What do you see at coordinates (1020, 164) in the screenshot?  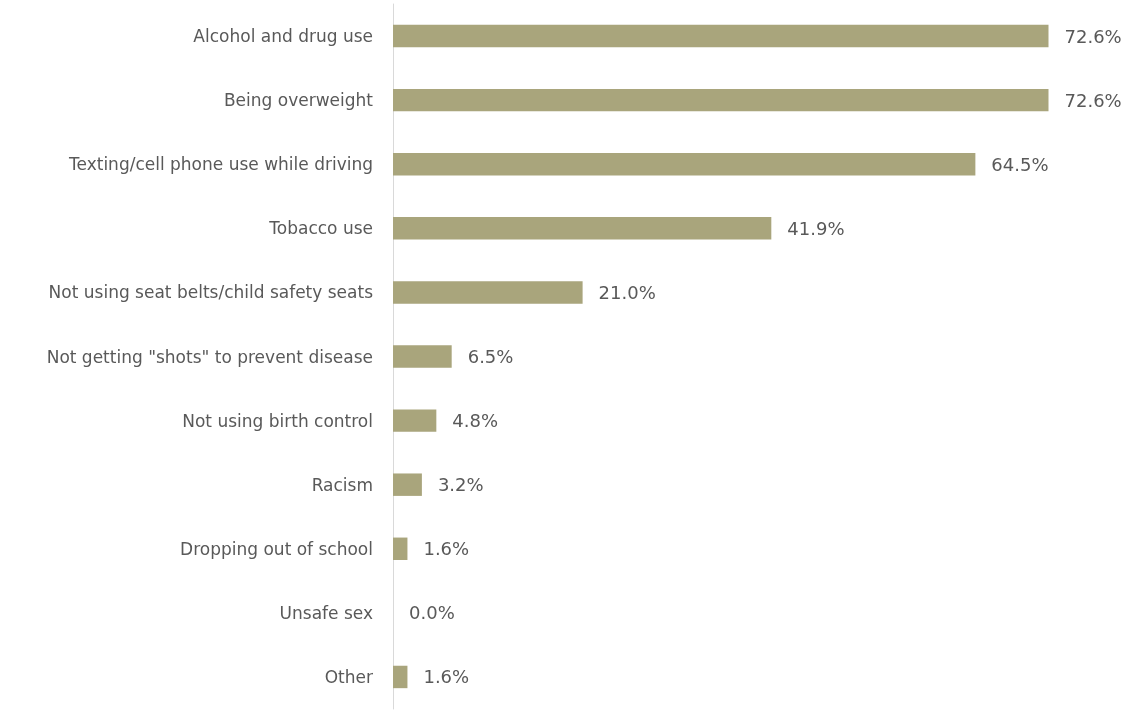 I see `data-label: 64.5%` at bounding box center [1020, 164].